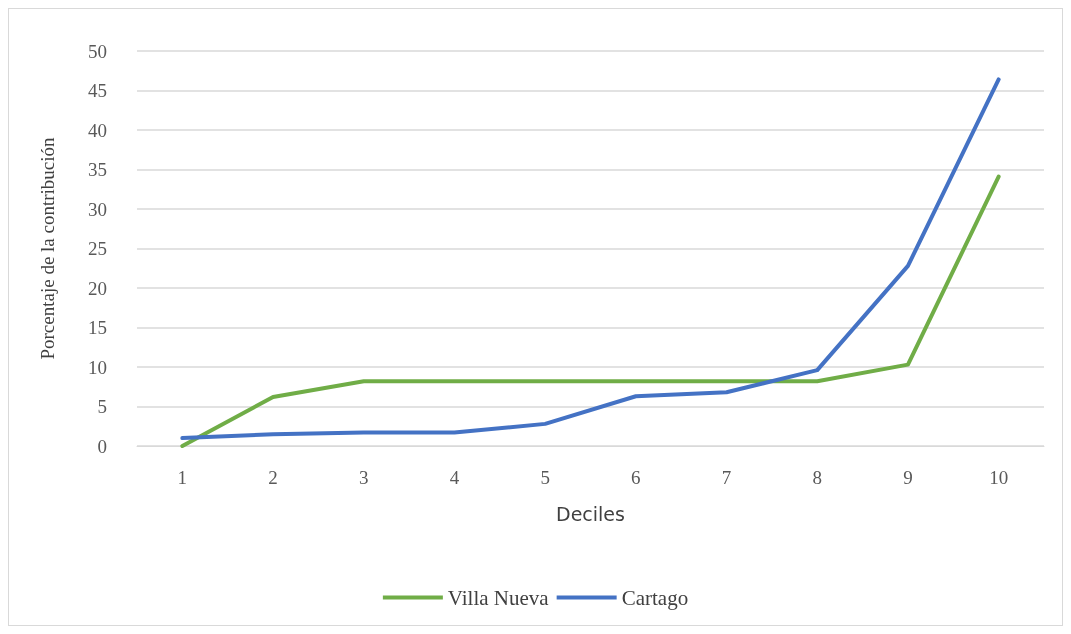 The image size is (1071, 634). I want to click on x-tick-label: 7, so click(726, 477).